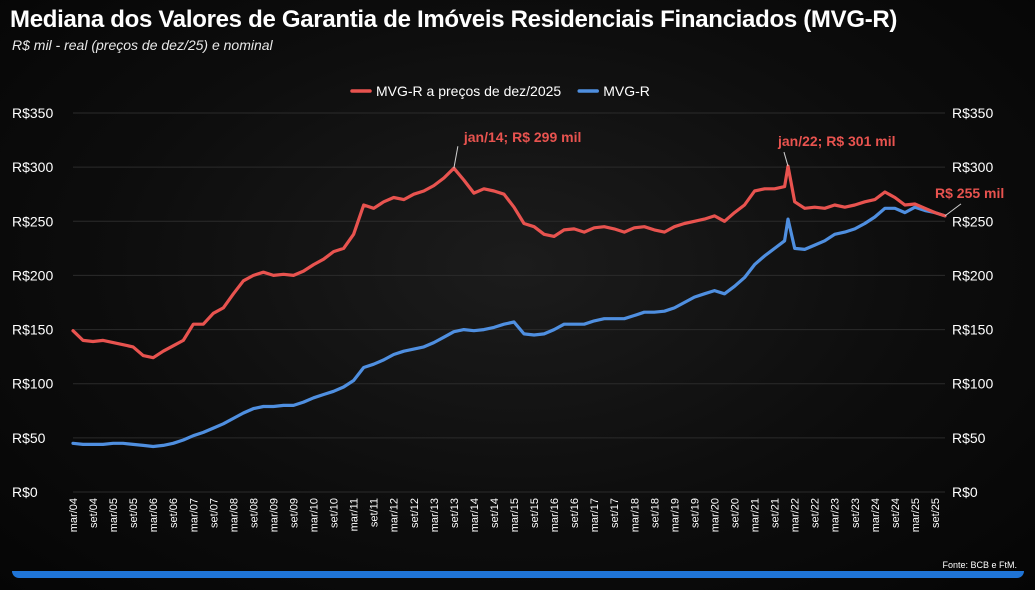 The width and height of the screenshot is (1035, 590). Describe the element at coordinates (655, 513) in the screenshot. I see `x-tick-label: set/18` at that location.